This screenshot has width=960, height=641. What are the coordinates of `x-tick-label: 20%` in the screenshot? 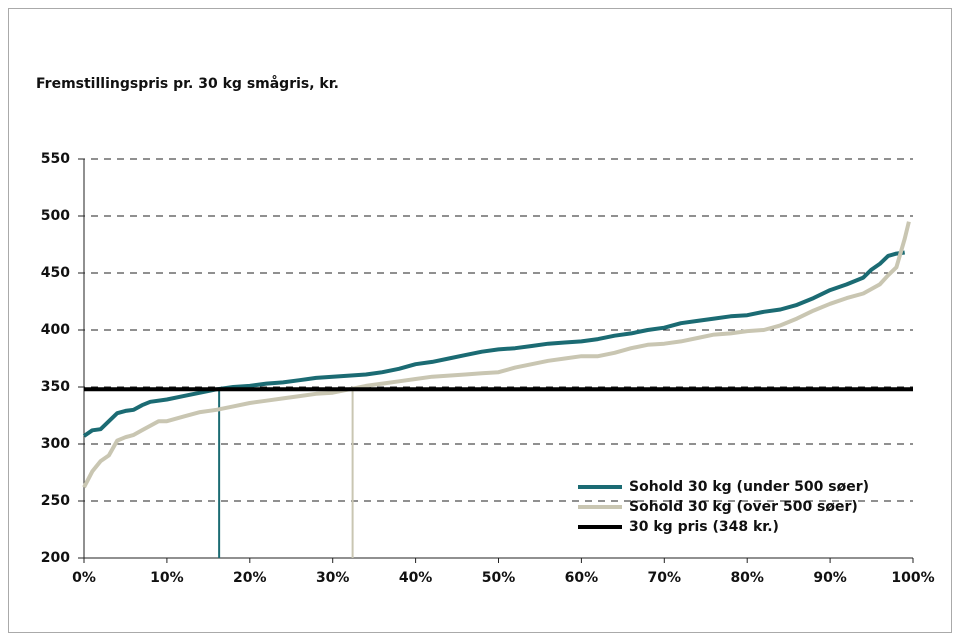 It's located at (250, 578).